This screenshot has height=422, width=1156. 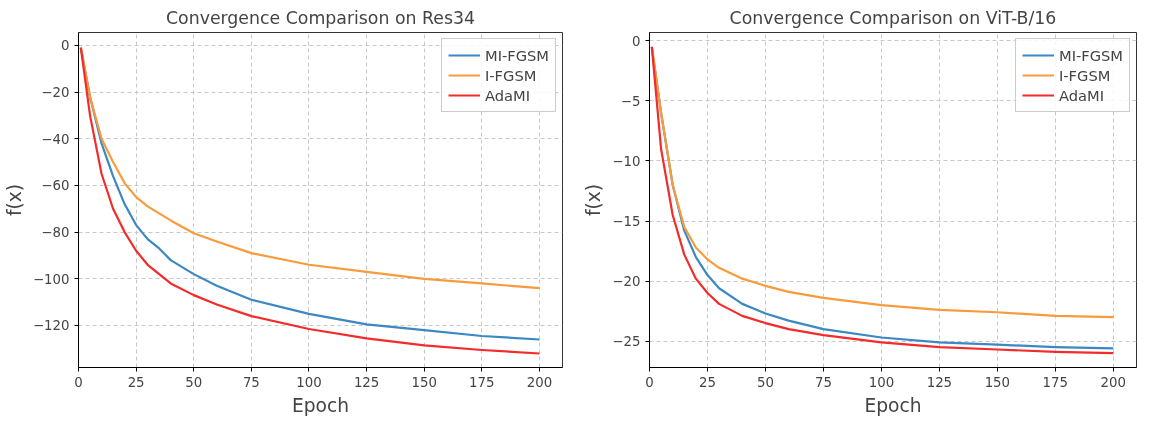 What do you see at coordinates (51, 326) in the screenshot?
I see `y-tick-label: −120` at bounding box center [51, 326].